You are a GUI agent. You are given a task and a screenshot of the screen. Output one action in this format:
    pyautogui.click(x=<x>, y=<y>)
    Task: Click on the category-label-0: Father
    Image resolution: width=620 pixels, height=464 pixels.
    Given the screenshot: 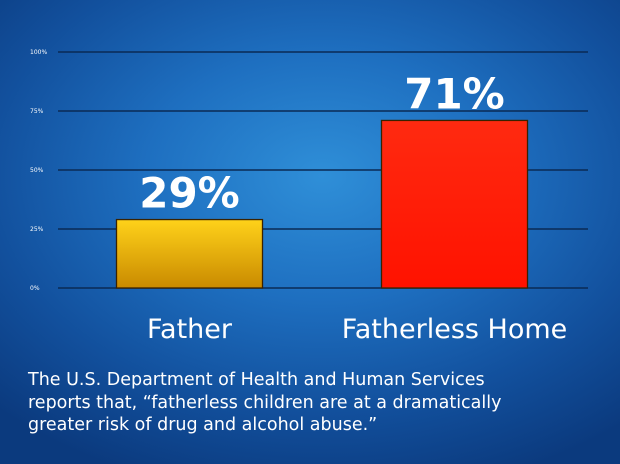 What is the action you would take?
    pyautogui.click(x=190, y=329)
    